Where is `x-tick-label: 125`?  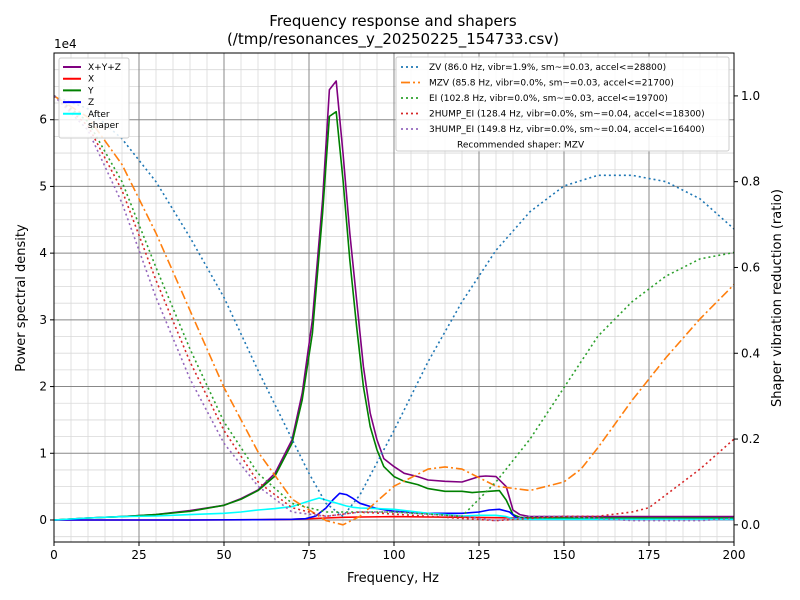
x-tick-label: 125 is located at coordinates (479, 555).